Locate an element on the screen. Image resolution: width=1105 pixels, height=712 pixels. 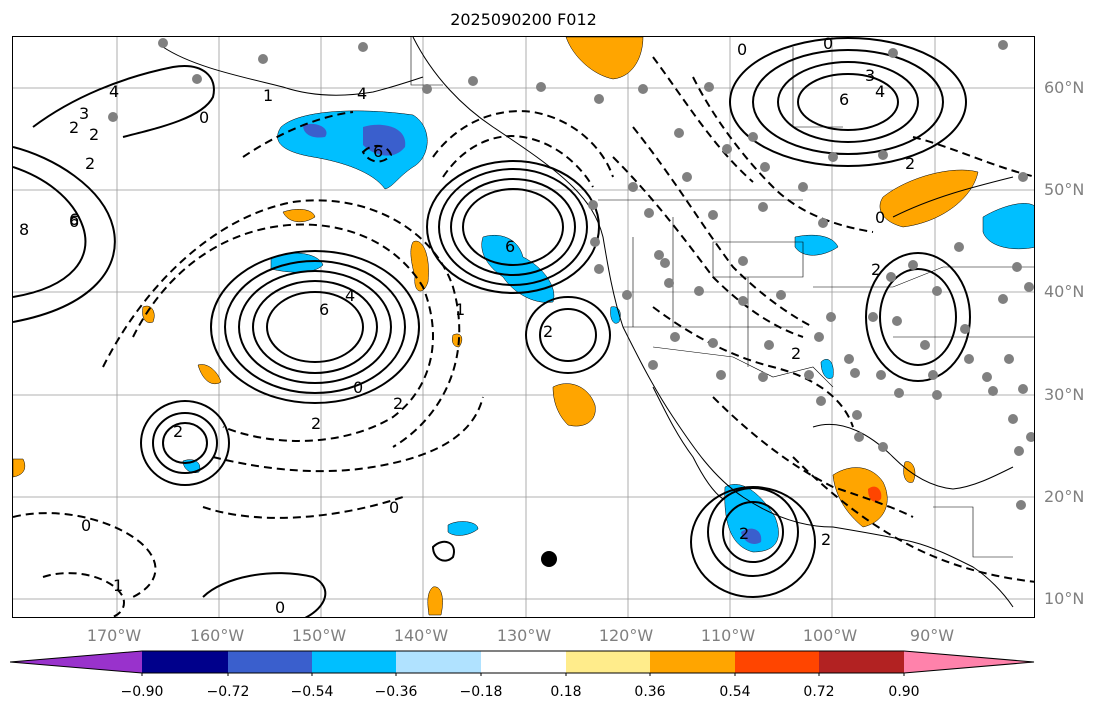
lon-label: 120°W is located at coordinates (626, 635).